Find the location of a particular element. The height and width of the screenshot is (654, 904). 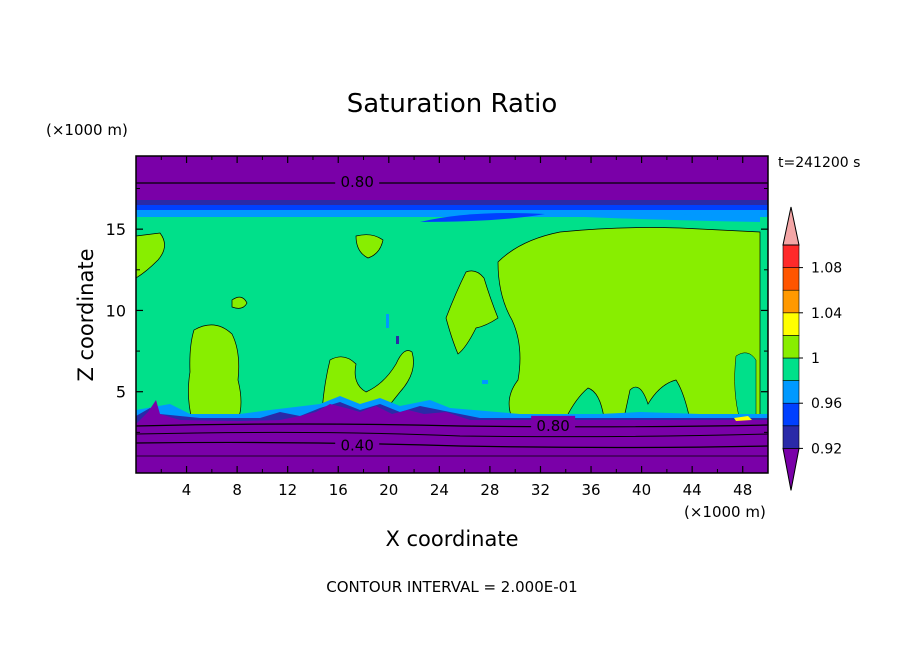

contour-label: 0.40 is located at coordinates (356, 445).